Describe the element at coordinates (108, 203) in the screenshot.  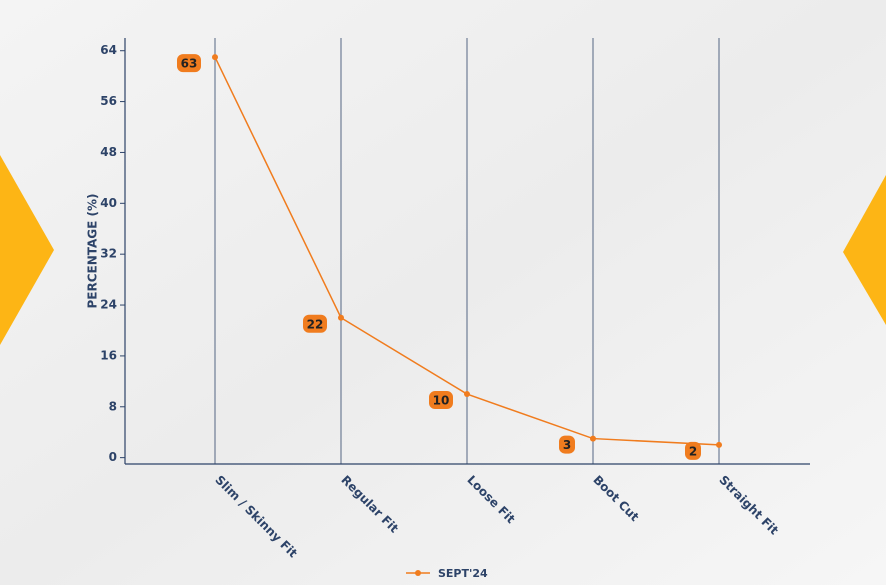
I see `y-tick-label: 40` at that location.